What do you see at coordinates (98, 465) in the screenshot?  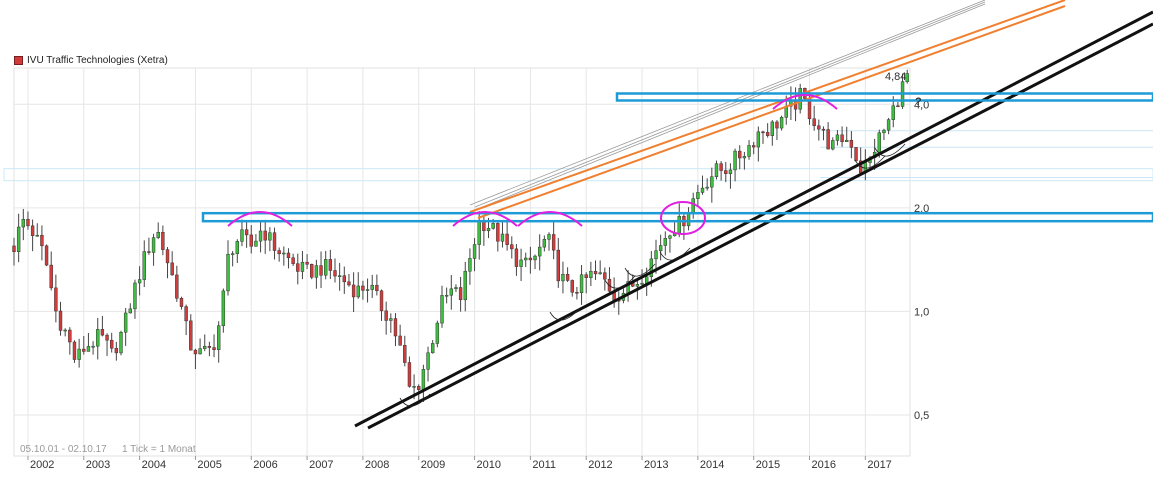 I see `x-tick-label: 2003` at bounding box center [98, 465].